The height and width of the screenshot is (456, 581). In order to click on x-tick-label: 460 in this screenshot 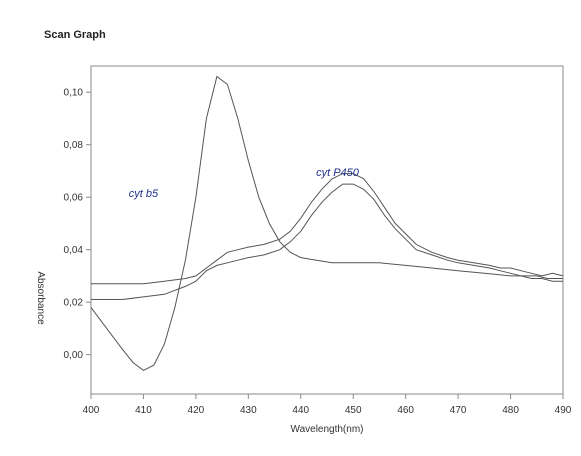, I will do `click(405, 410)`.